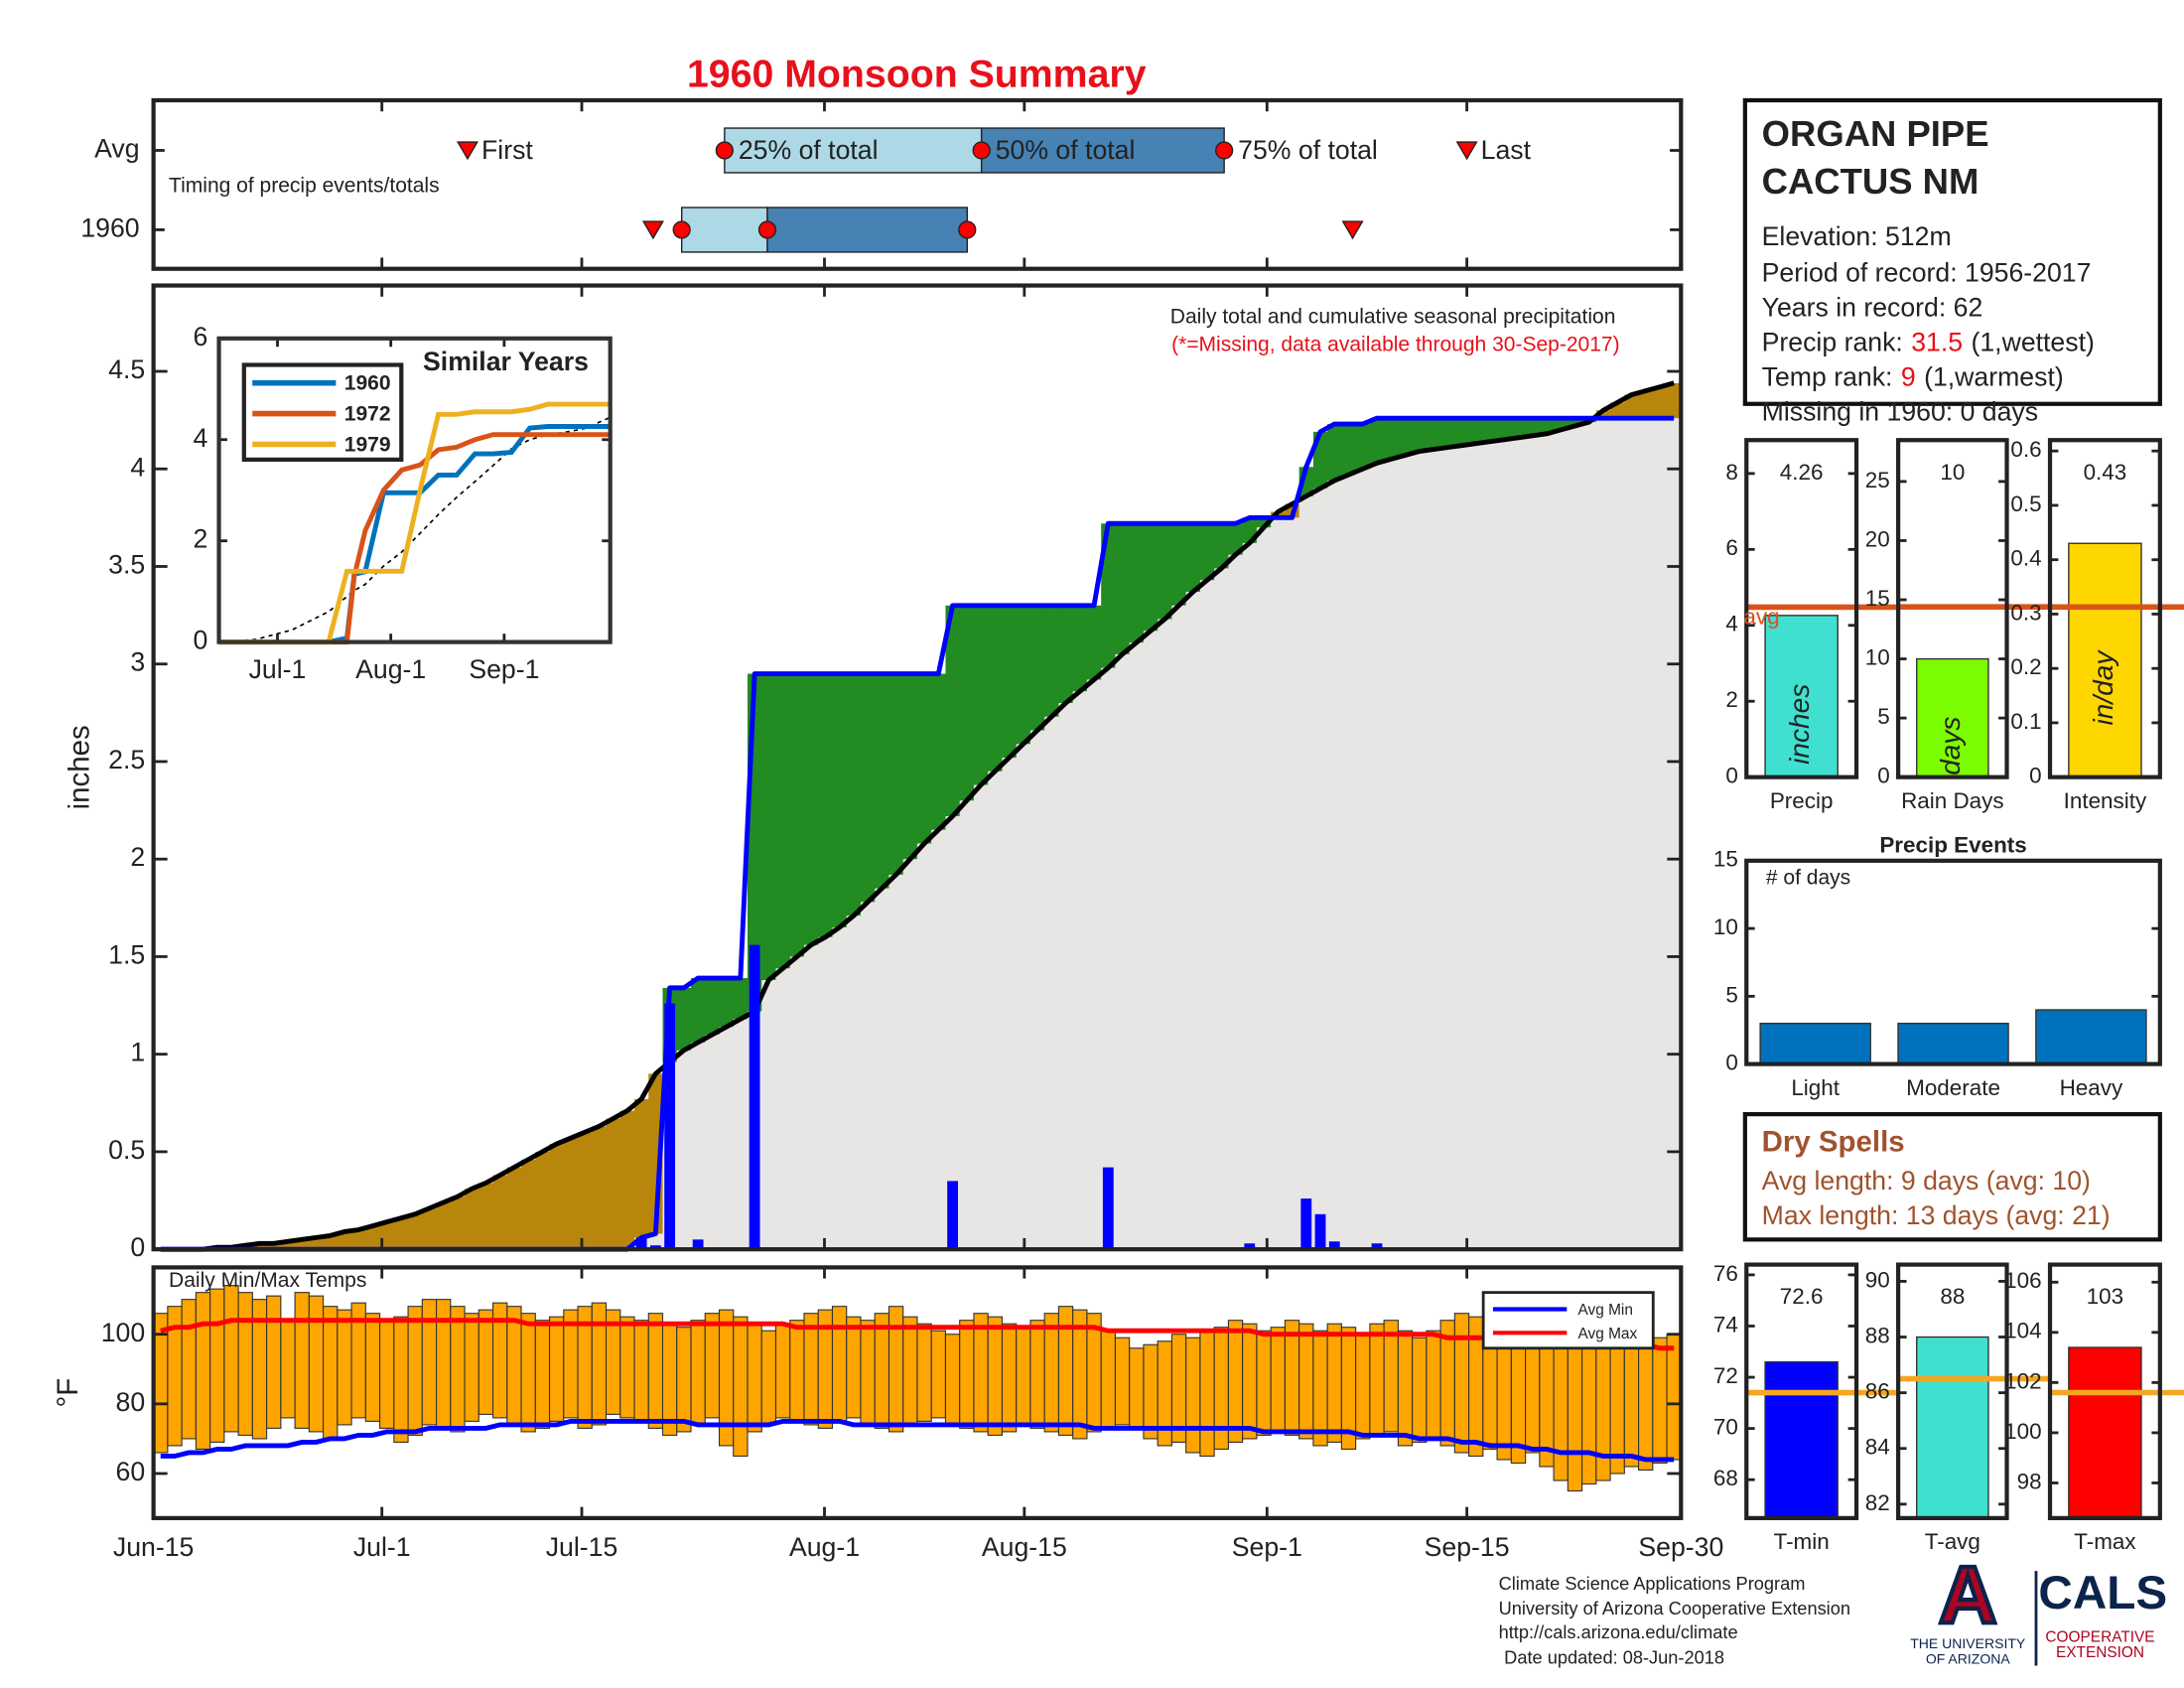 Image resolution: width=2184 pixels, height=1688 pixels. What do you see at coordinates (2022, 1431) in the screenshot?
I see `y-tick-label: 100` at bounding box center [2022, 1431].